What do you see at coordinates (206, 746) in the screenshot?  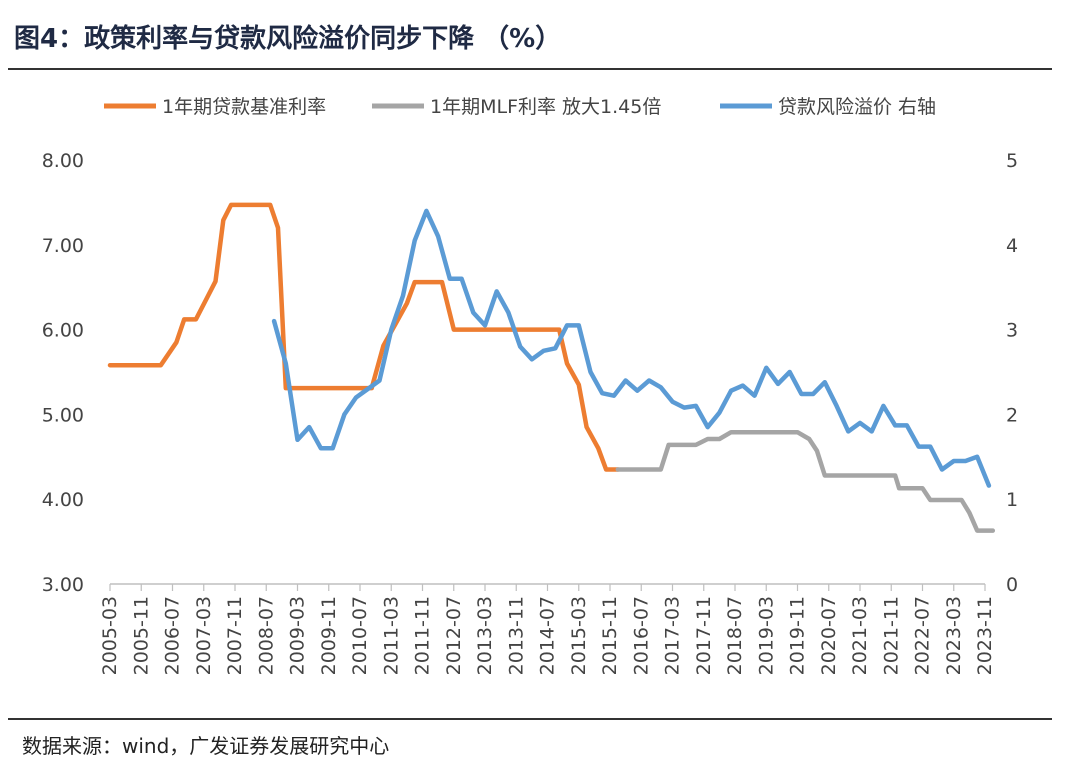 I see `source-note: 数据来源：wind，广发证券发展研究中心` at bounding box center [206, 746].